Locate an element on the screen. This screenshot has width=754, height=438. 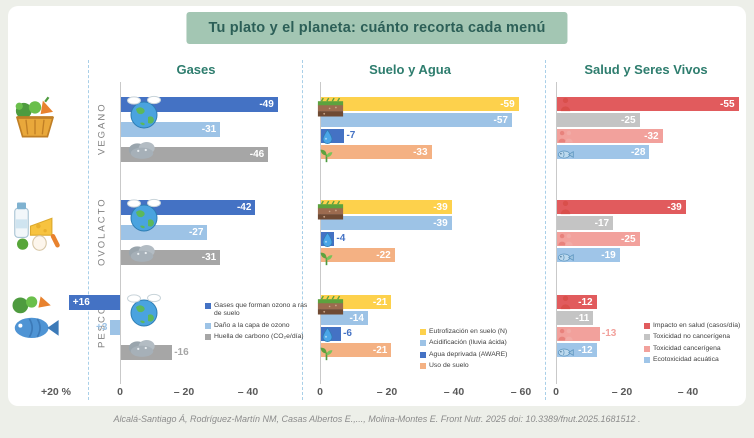
legend-item: Impacto en salud (casos/día) is located at coordinates (699, 326).